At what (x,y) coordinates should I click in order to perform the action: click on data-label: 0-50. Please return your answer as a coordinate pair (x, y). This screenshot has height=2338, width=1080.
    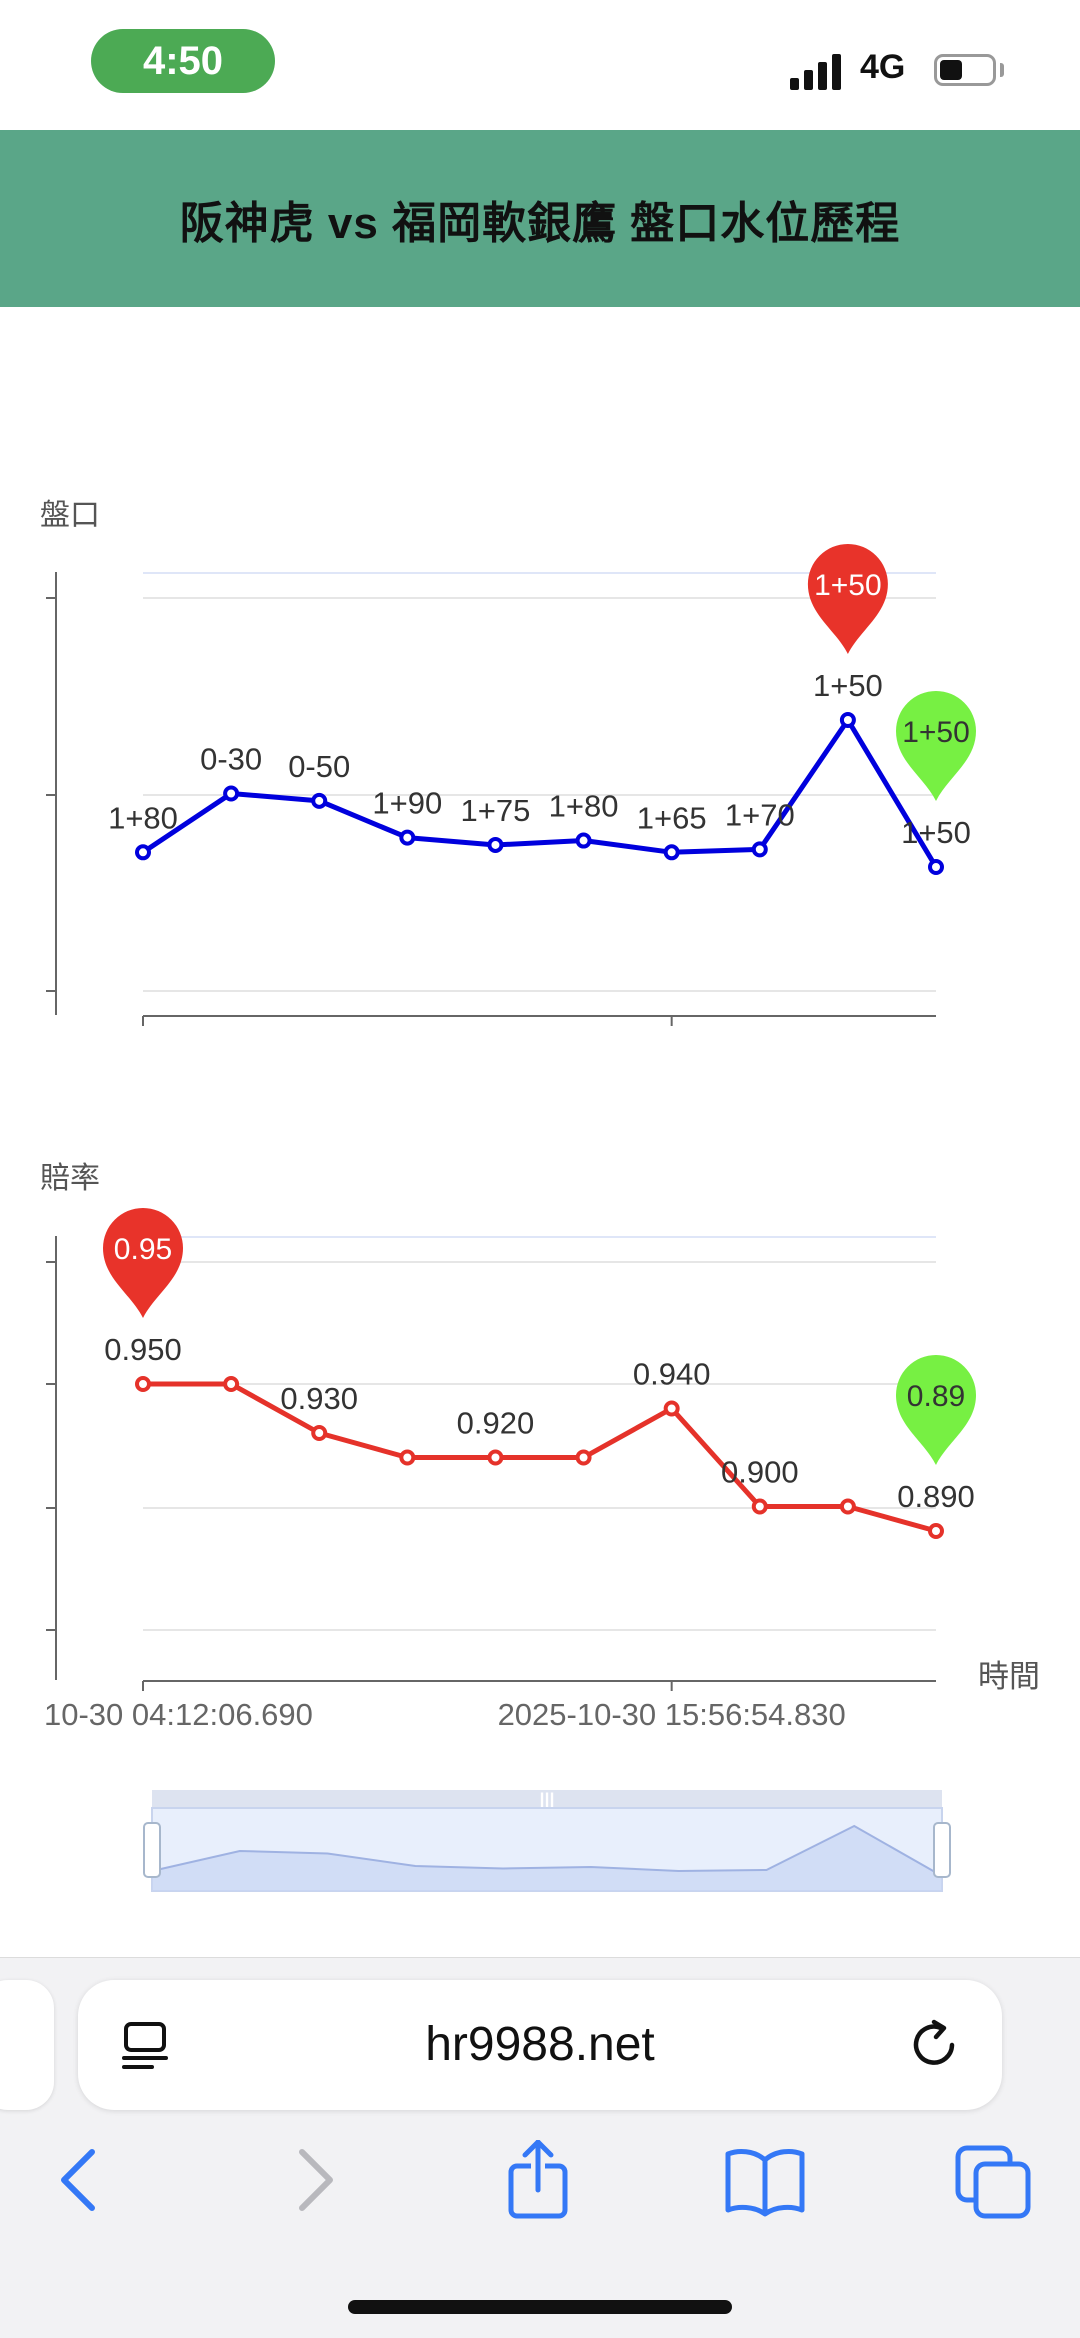
    Looking at the image, I should click on (319, 766).